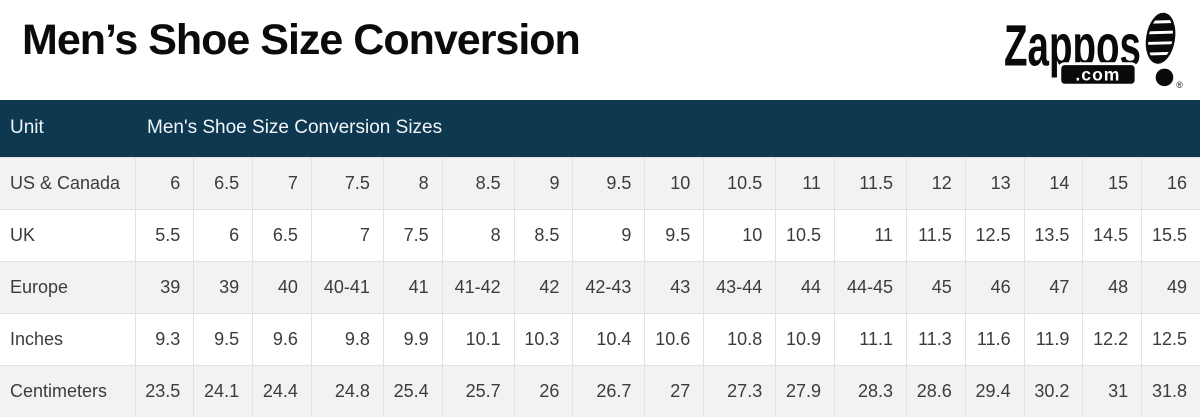 The width and height of the screenshot is (1200, 417). Describe the element at coordinates (1164, 77) in the screenshot. I see `exclamation-dot` at that location.